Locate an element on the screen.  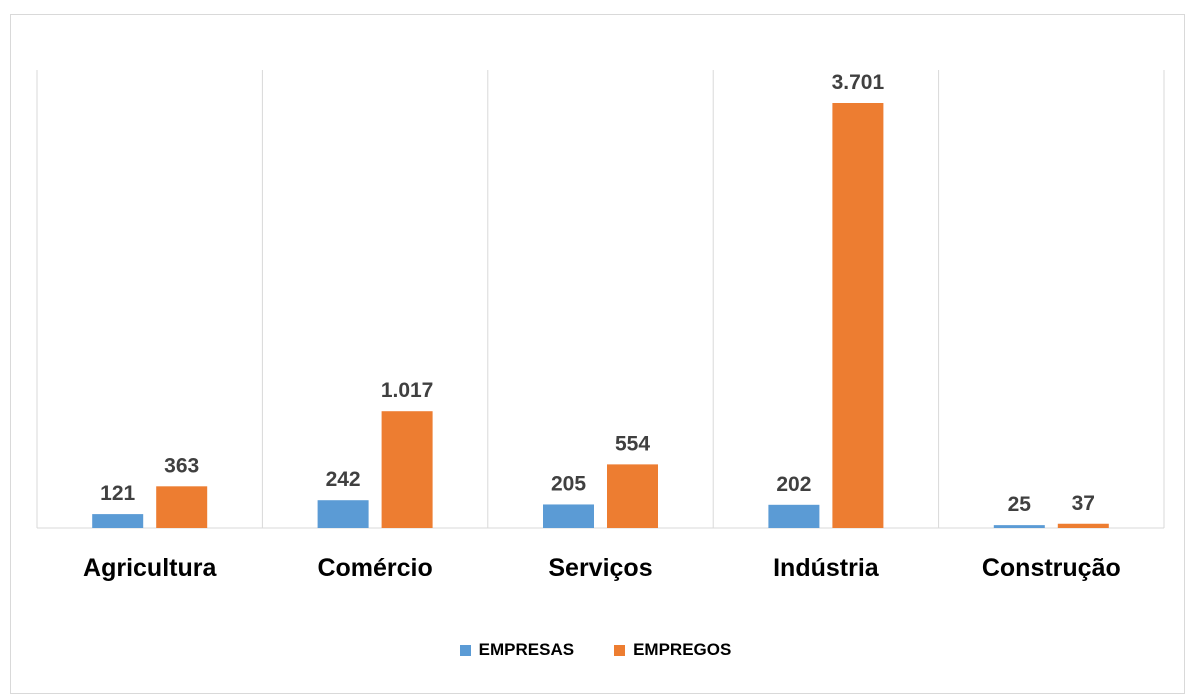
data-label-empresas: 242 is located at coordinates (343, 479).